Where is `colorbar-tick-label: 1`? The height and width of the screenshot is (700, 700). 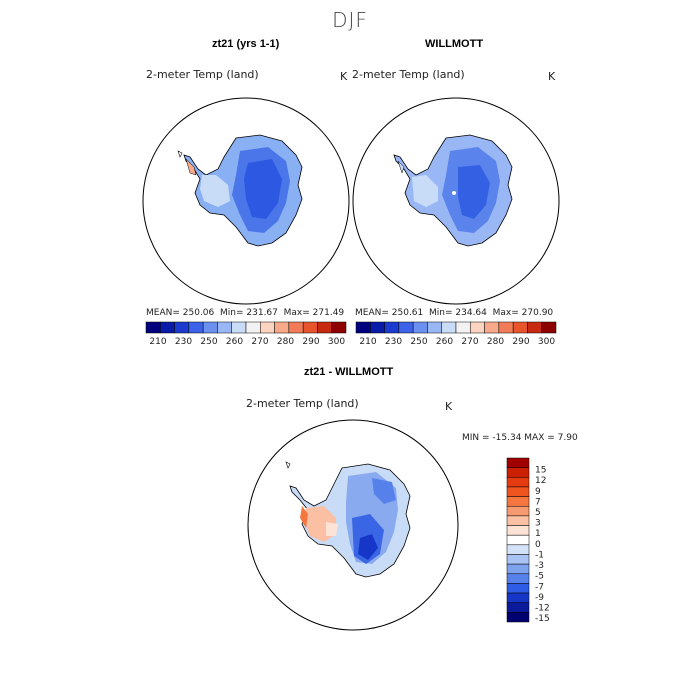 colorbar-tick-label: 1 is located at coordinates (538, 534).